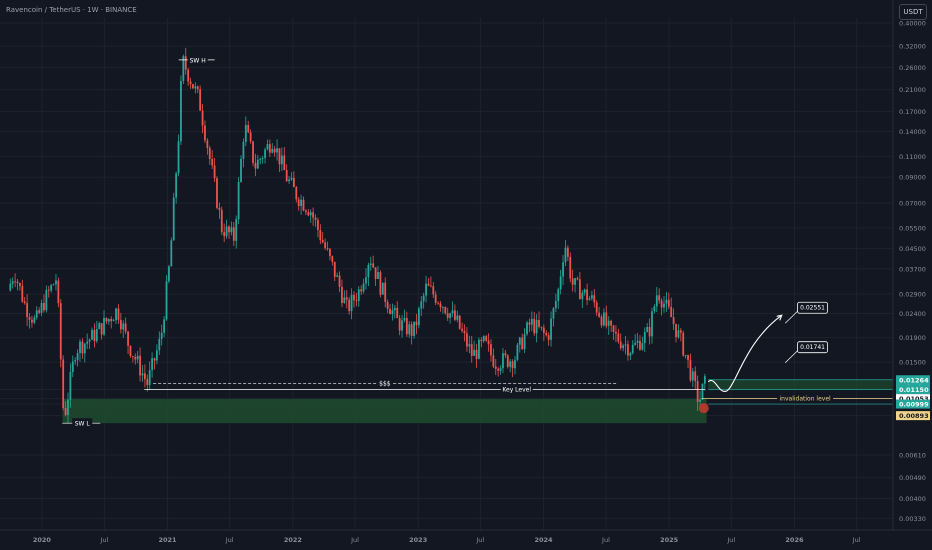 This screenshot has height=550, width=932. What do you see at coordinates (418, 540) in the screenshot?
I see `time-axis-tick-label: 2023` at bounding box center [418, 540].